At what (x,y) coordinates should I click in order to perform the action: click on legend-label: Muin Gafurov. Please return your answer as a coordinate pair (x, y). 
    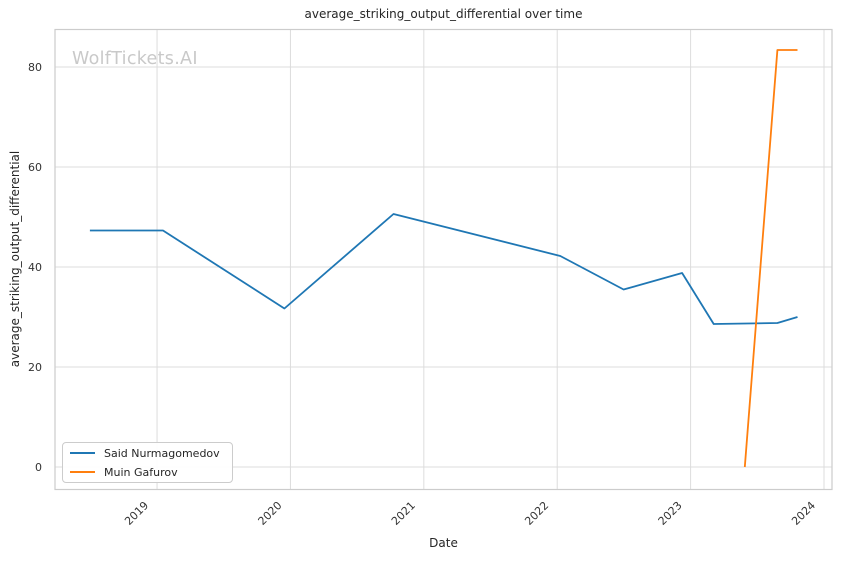
    Looking at the image, I should click on (141, 472).